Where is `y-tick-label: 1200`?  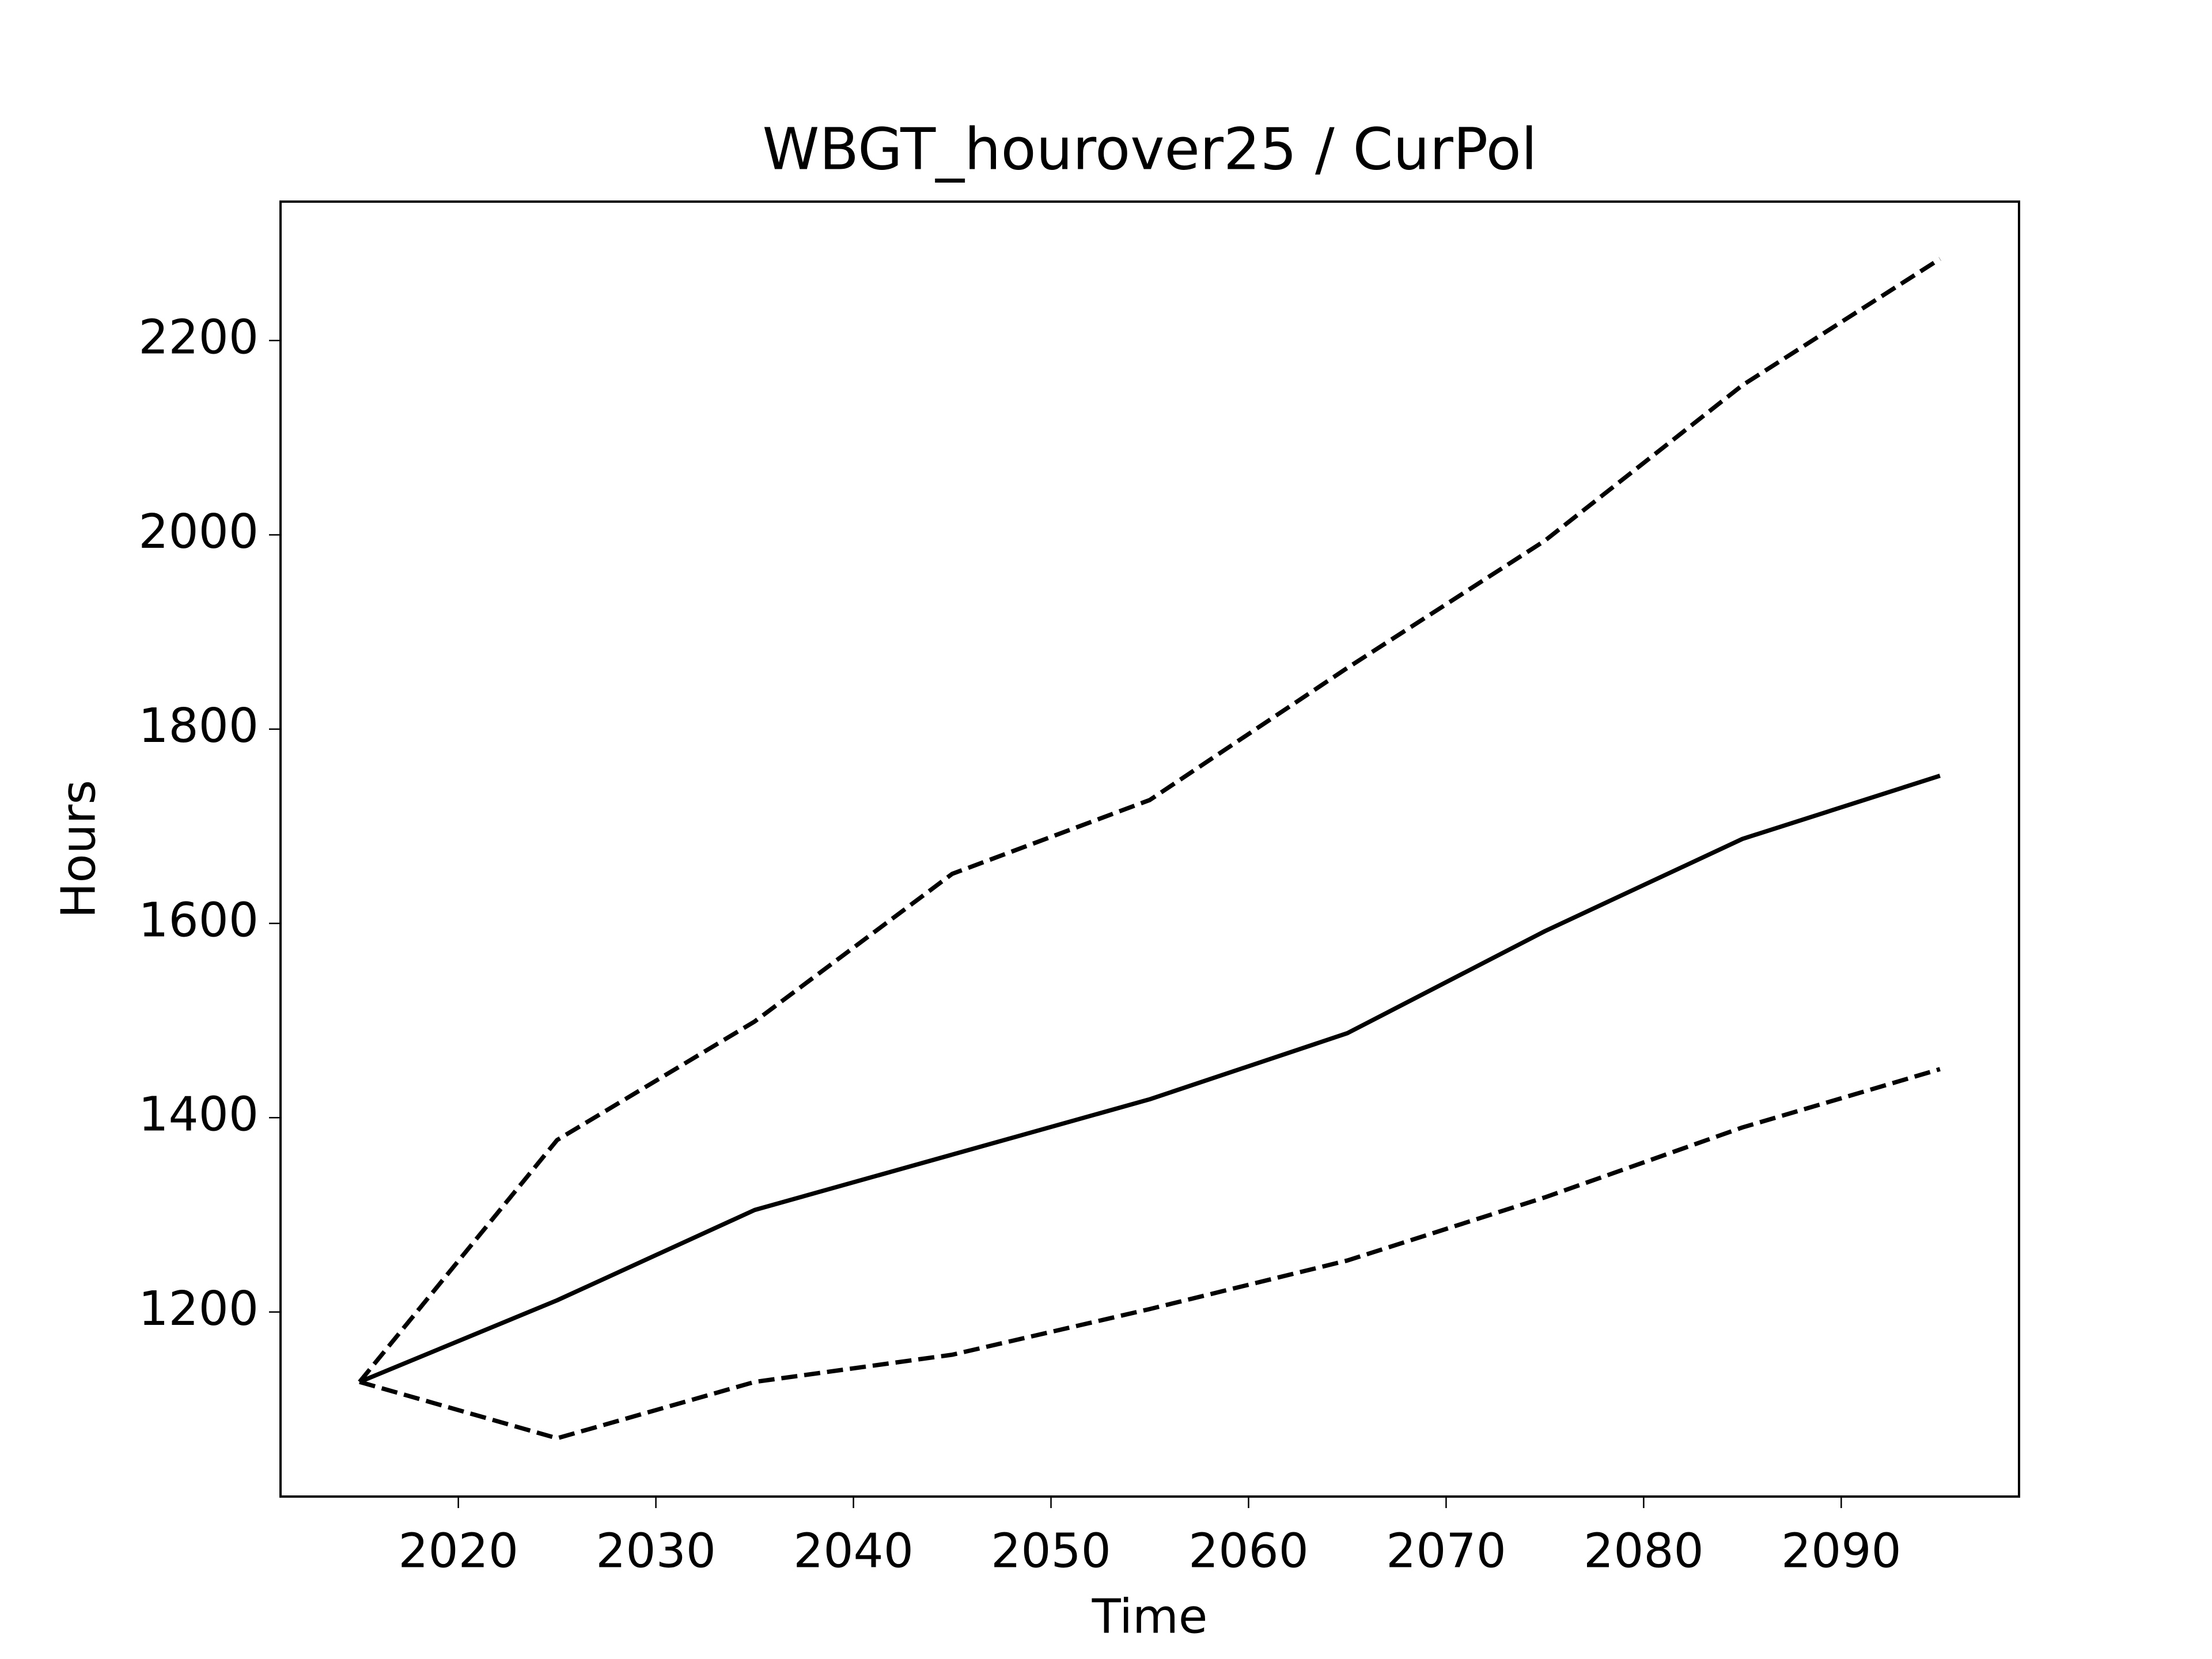
y-tick-label: 1200 is located at coordinates (198, 1309).